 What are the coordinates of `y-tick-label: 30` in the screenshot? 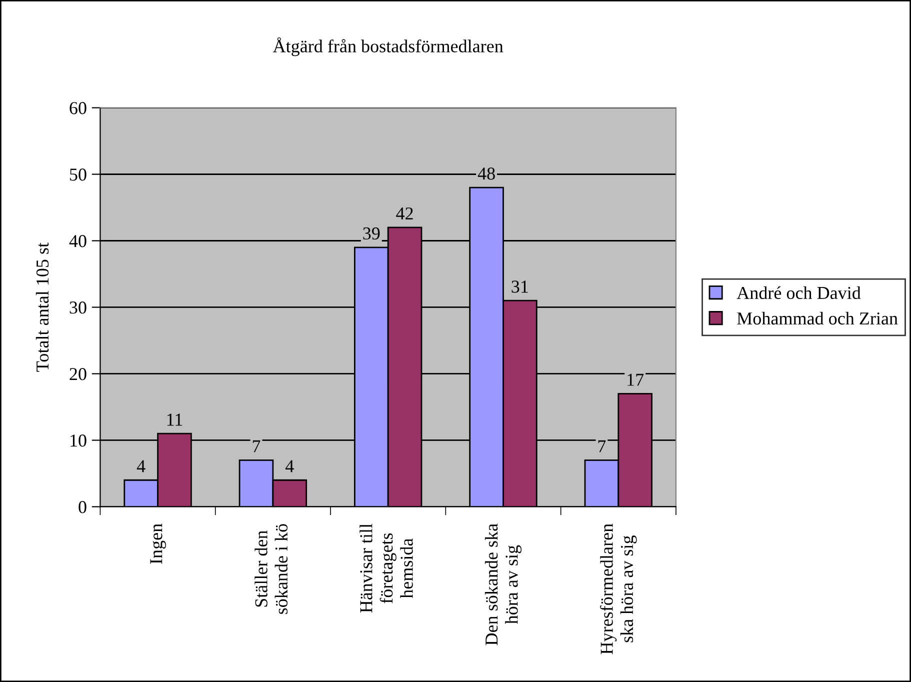 It's located at (78, 308).